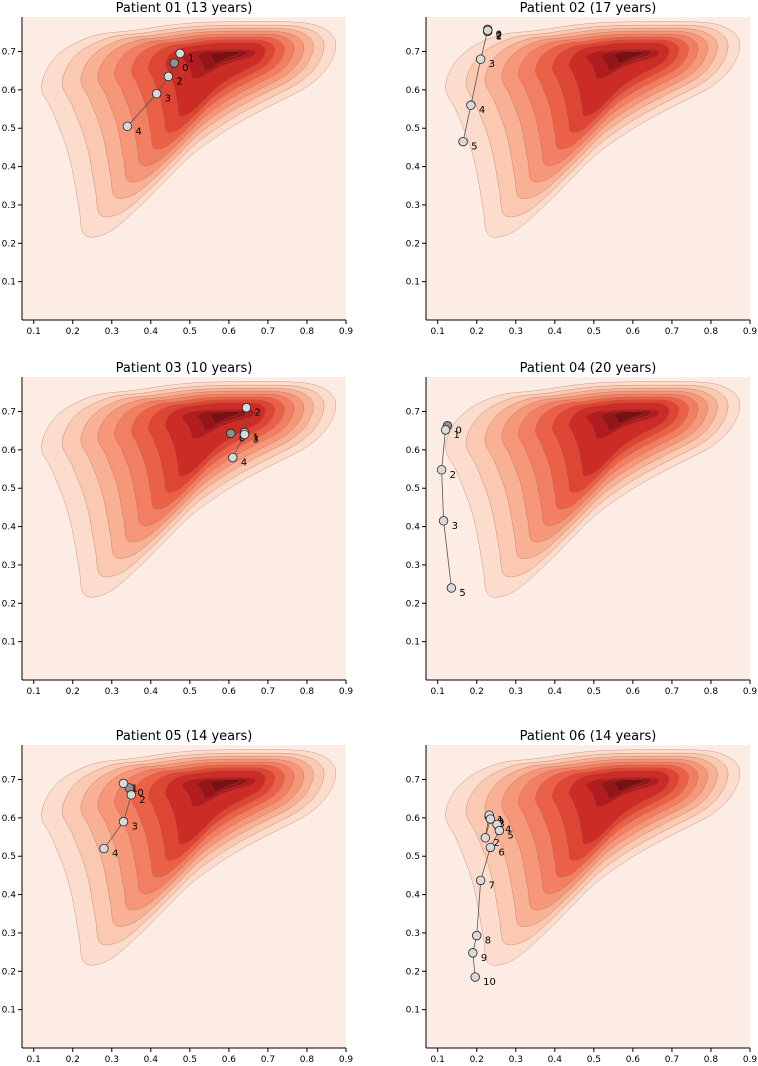  What do you see at coordinates (229, 1058) in the screenshot?
I see `x-tick-label: 0.6` at bounding box center [229, 1058].